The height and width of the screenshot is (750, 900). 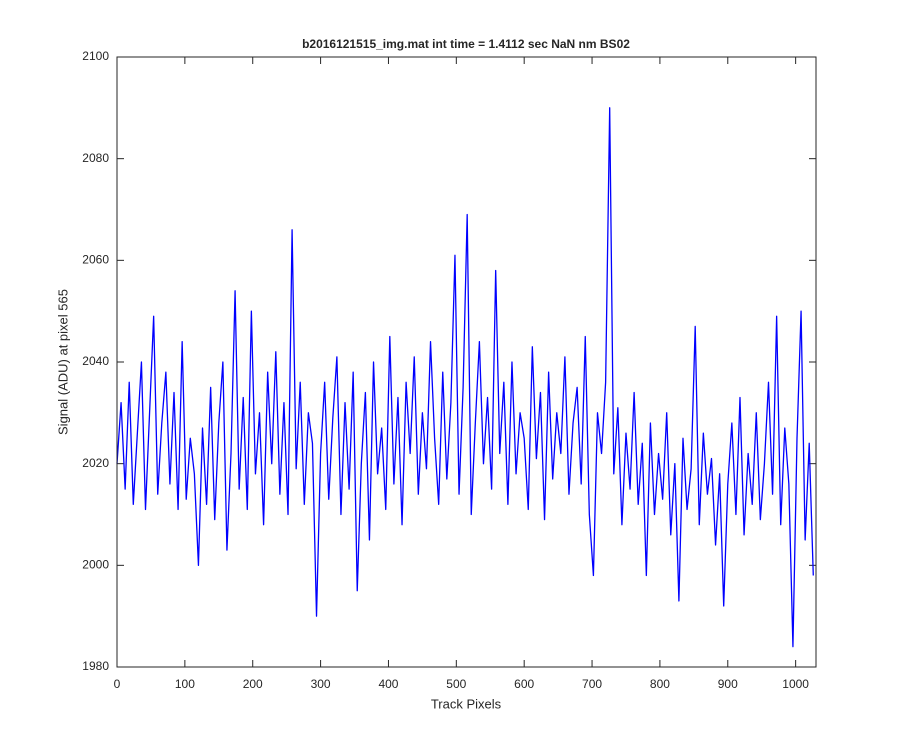 What do you see at coordinates (95, 260) in the screenshot?
I see `y-tick-label: 2060` at bounding box center [95, 260].